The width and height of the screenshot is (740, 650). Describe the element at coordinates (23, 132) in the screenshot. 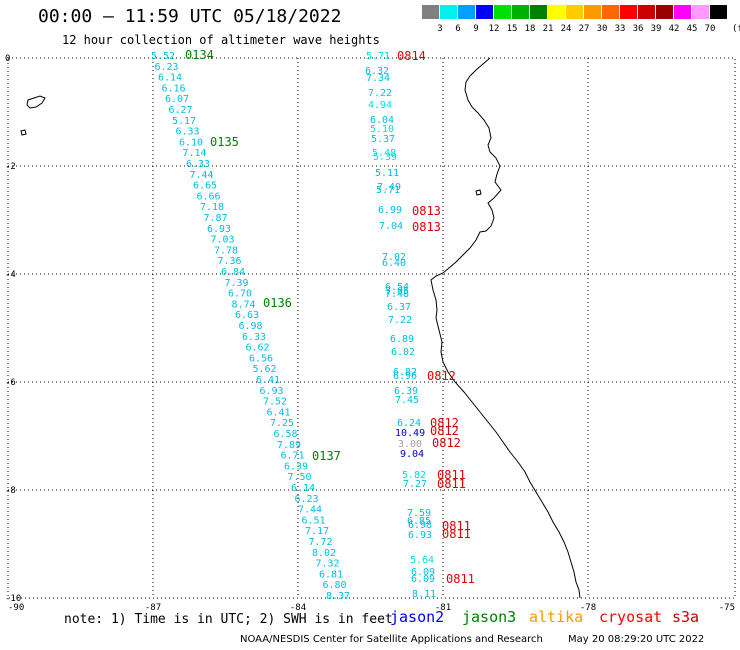

I see `island-santa-cruz` at that location.